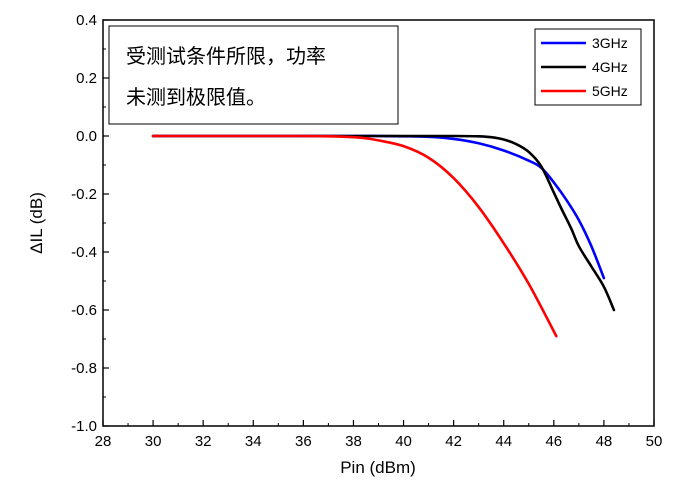 The height and width of the screenshot is (484, 680). I want to click on y-tick-label: -0.8, so click(84, 368).